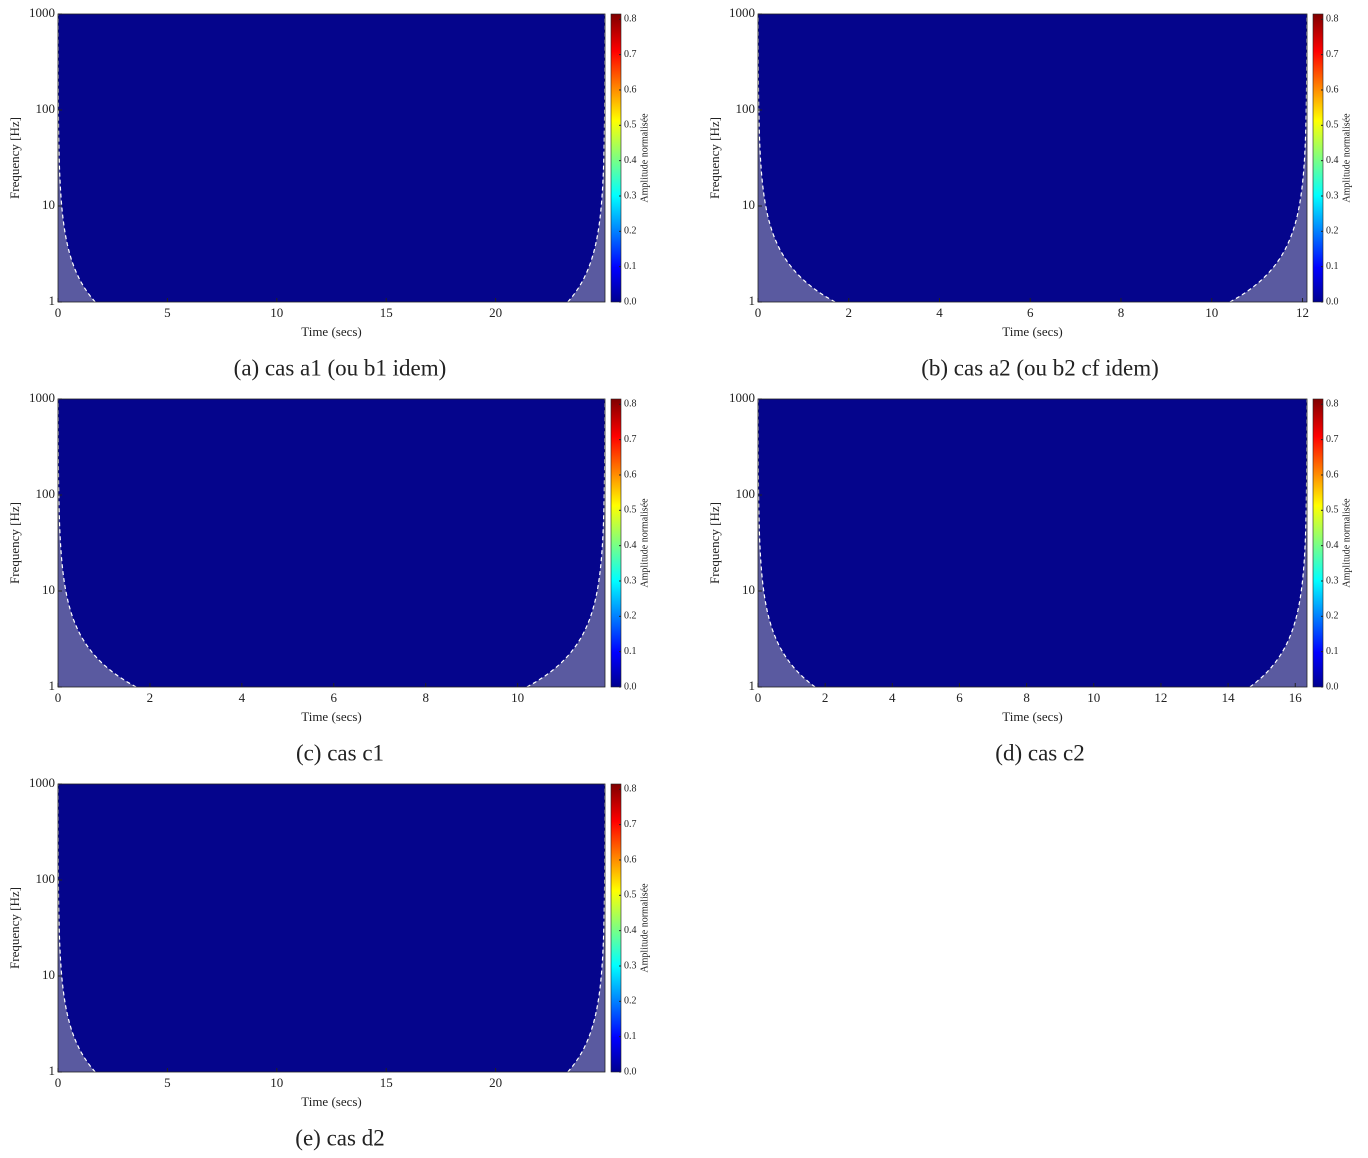  Describe the element at coordinates (340, 367) in the screenshot. I see `caption: (a) cas a1 (ou b1 idem)` at that location.